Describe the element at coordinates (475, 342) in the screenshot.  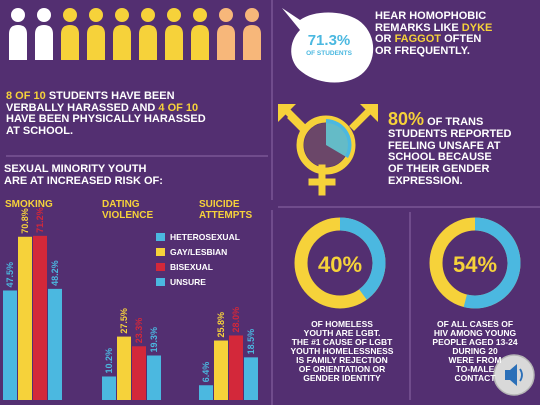
I see `hiv-line3: people aged 13-24` at that location.